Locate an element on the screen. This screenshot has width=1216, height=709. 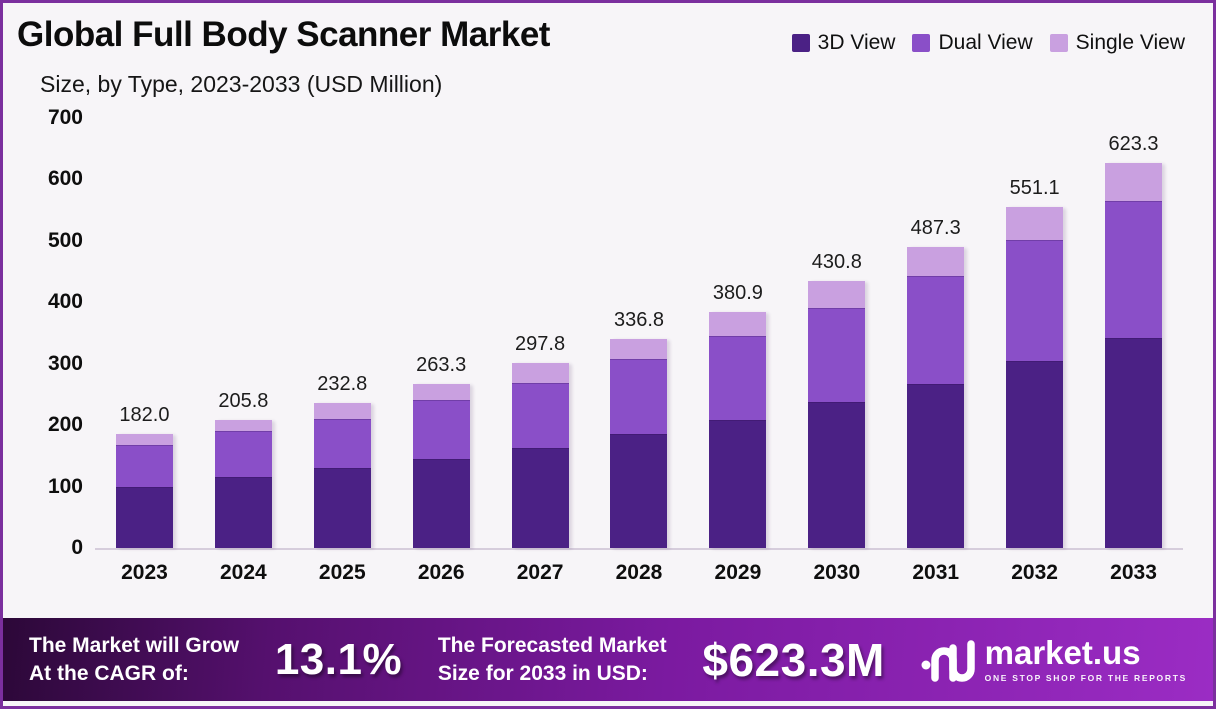
bar-group-2031: 487.3 is located at coordinates (936, 382).